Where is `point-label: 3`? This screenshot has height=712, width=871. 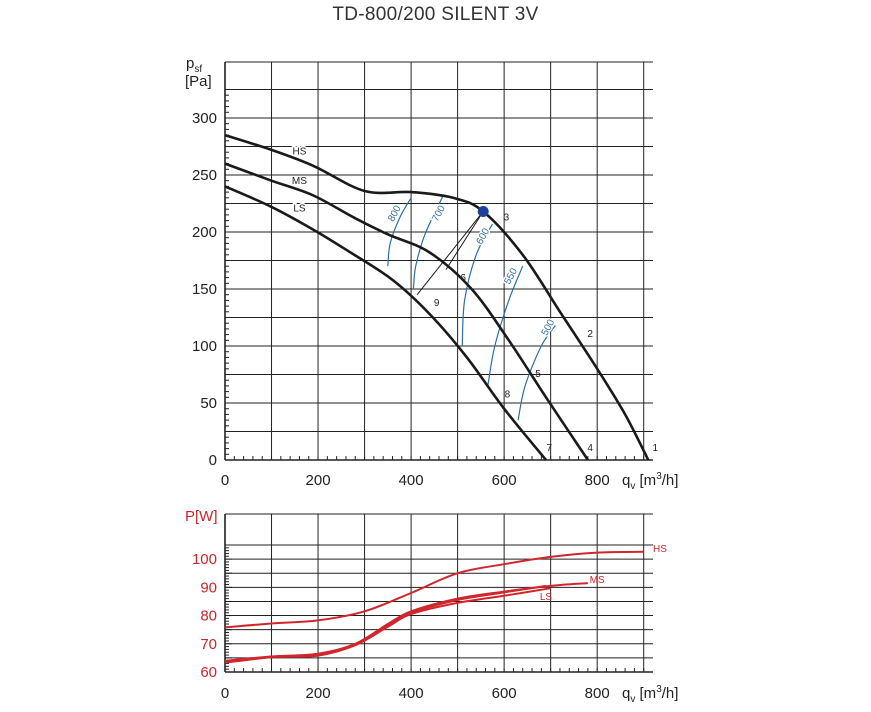 point-label: 3 is located at coordinates (507, 218).